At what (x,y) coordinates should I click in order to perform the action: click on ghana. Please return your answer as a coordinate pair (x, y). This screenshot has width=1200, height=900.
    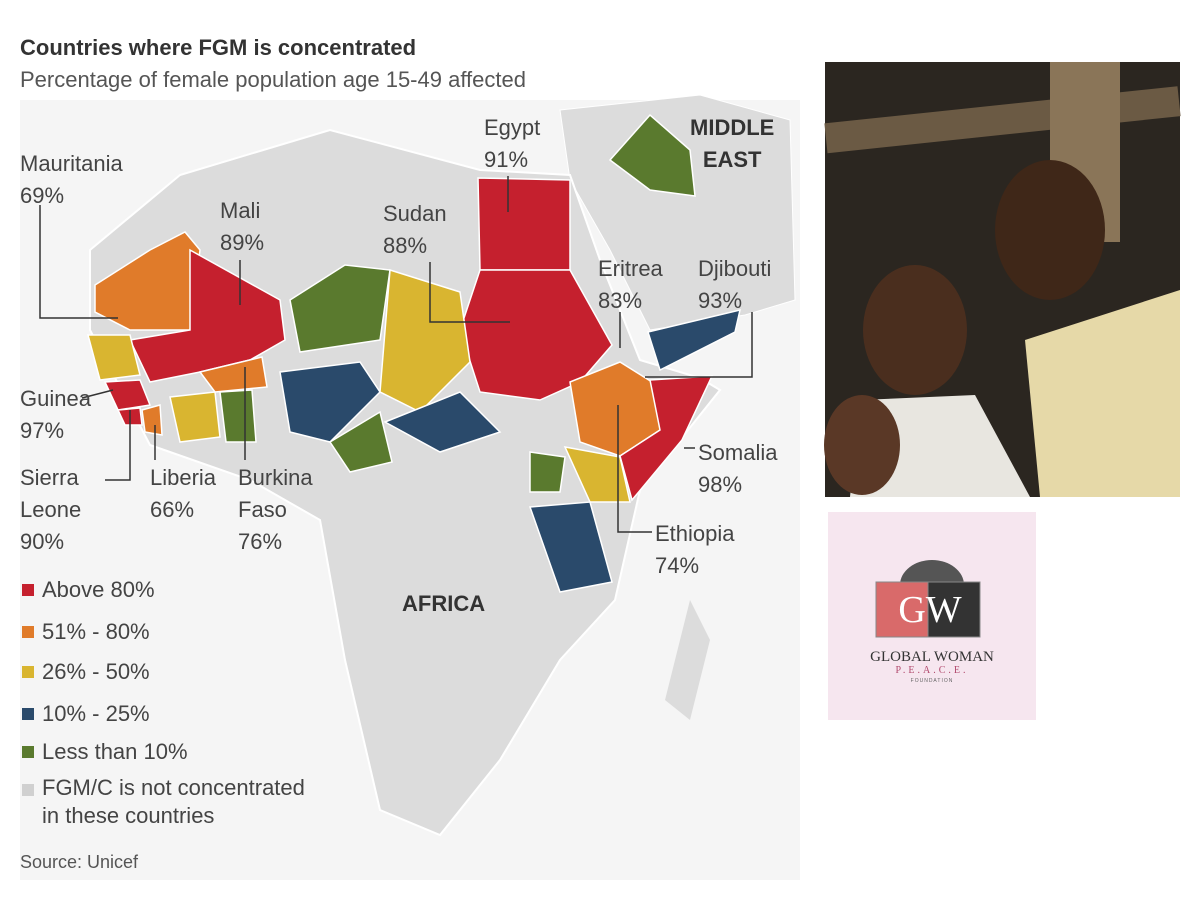
    Looking at the image, I should click on (238, 416).